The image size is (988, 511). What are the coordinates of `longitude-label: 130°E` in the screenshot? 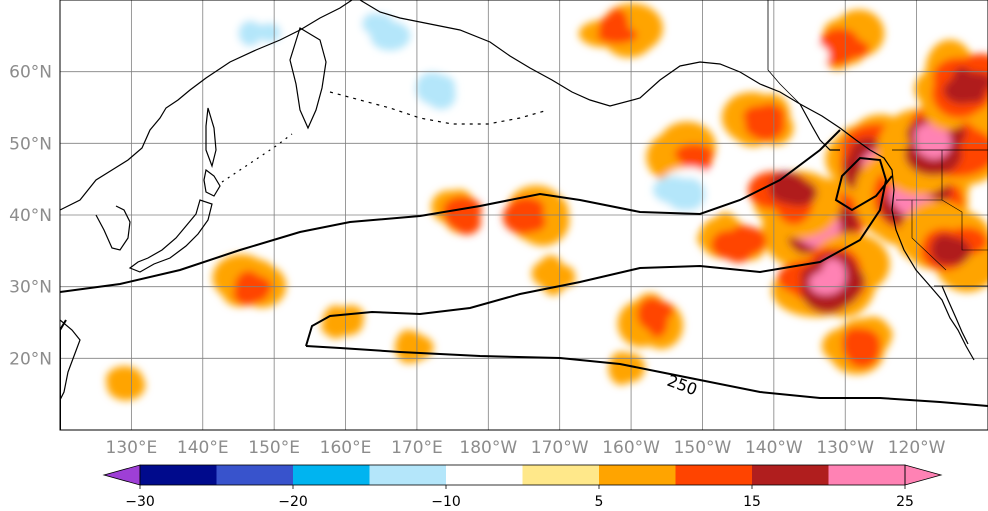 It's located at (132, 448).